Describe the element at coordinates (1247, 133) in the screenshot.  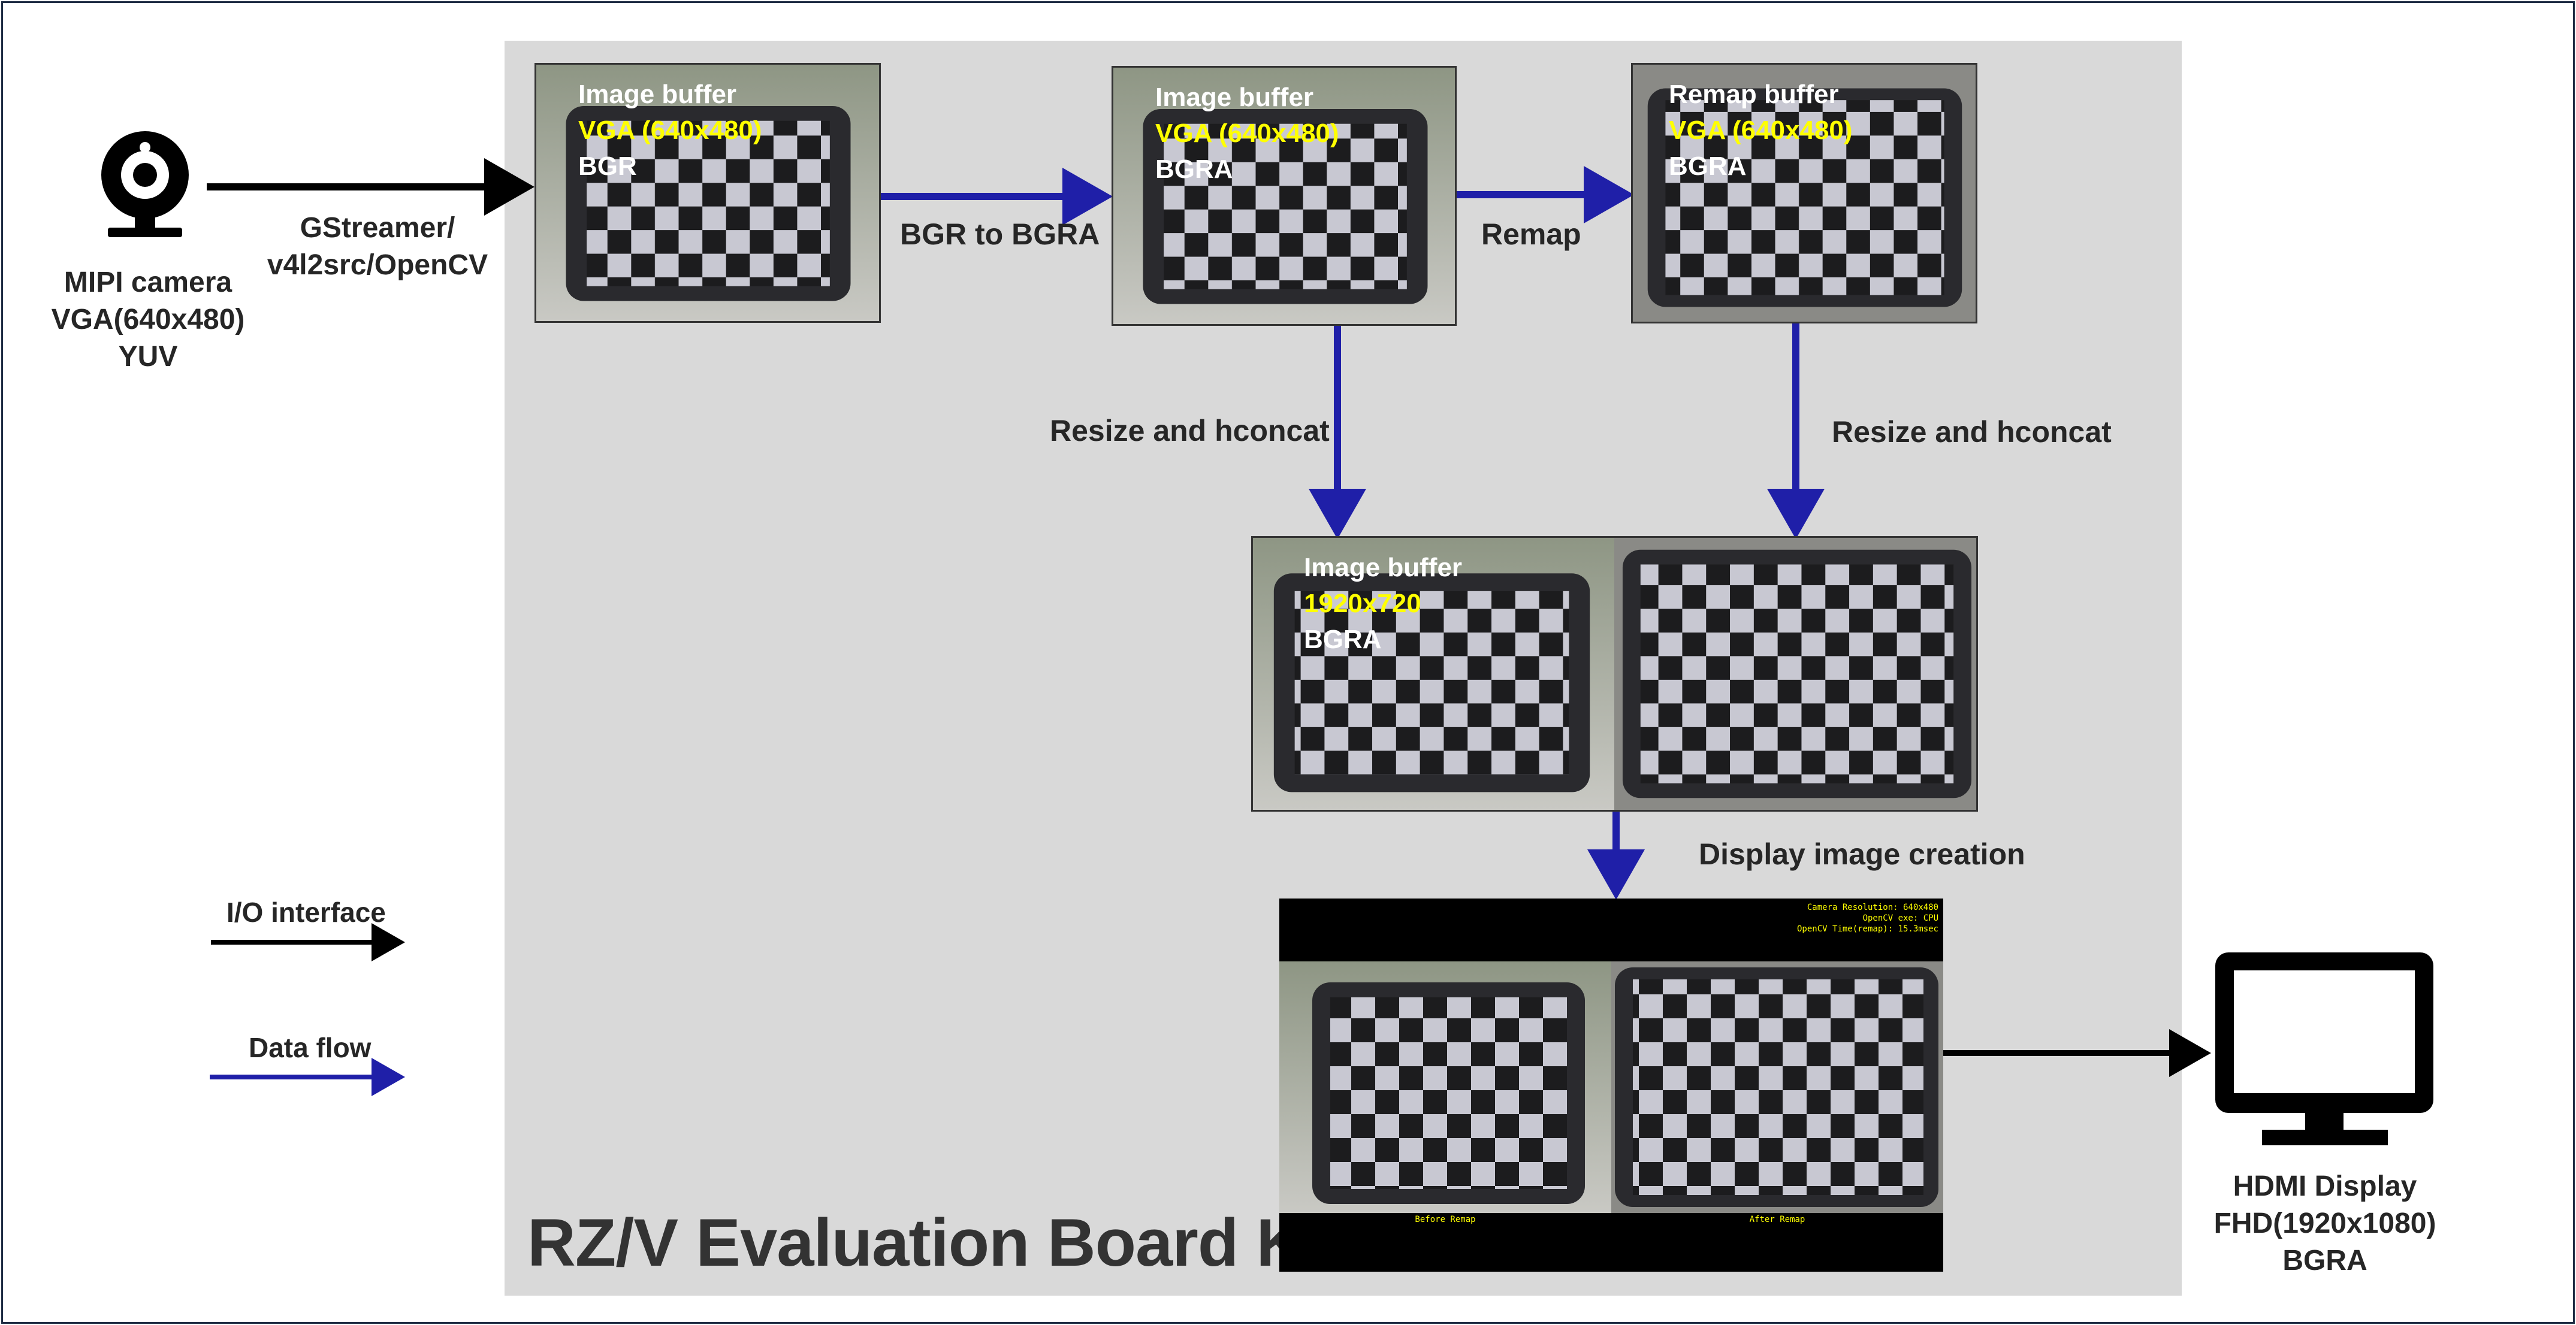
I see `buffer-caption: Image buffer VGA (640x480) BGRA` at that location.